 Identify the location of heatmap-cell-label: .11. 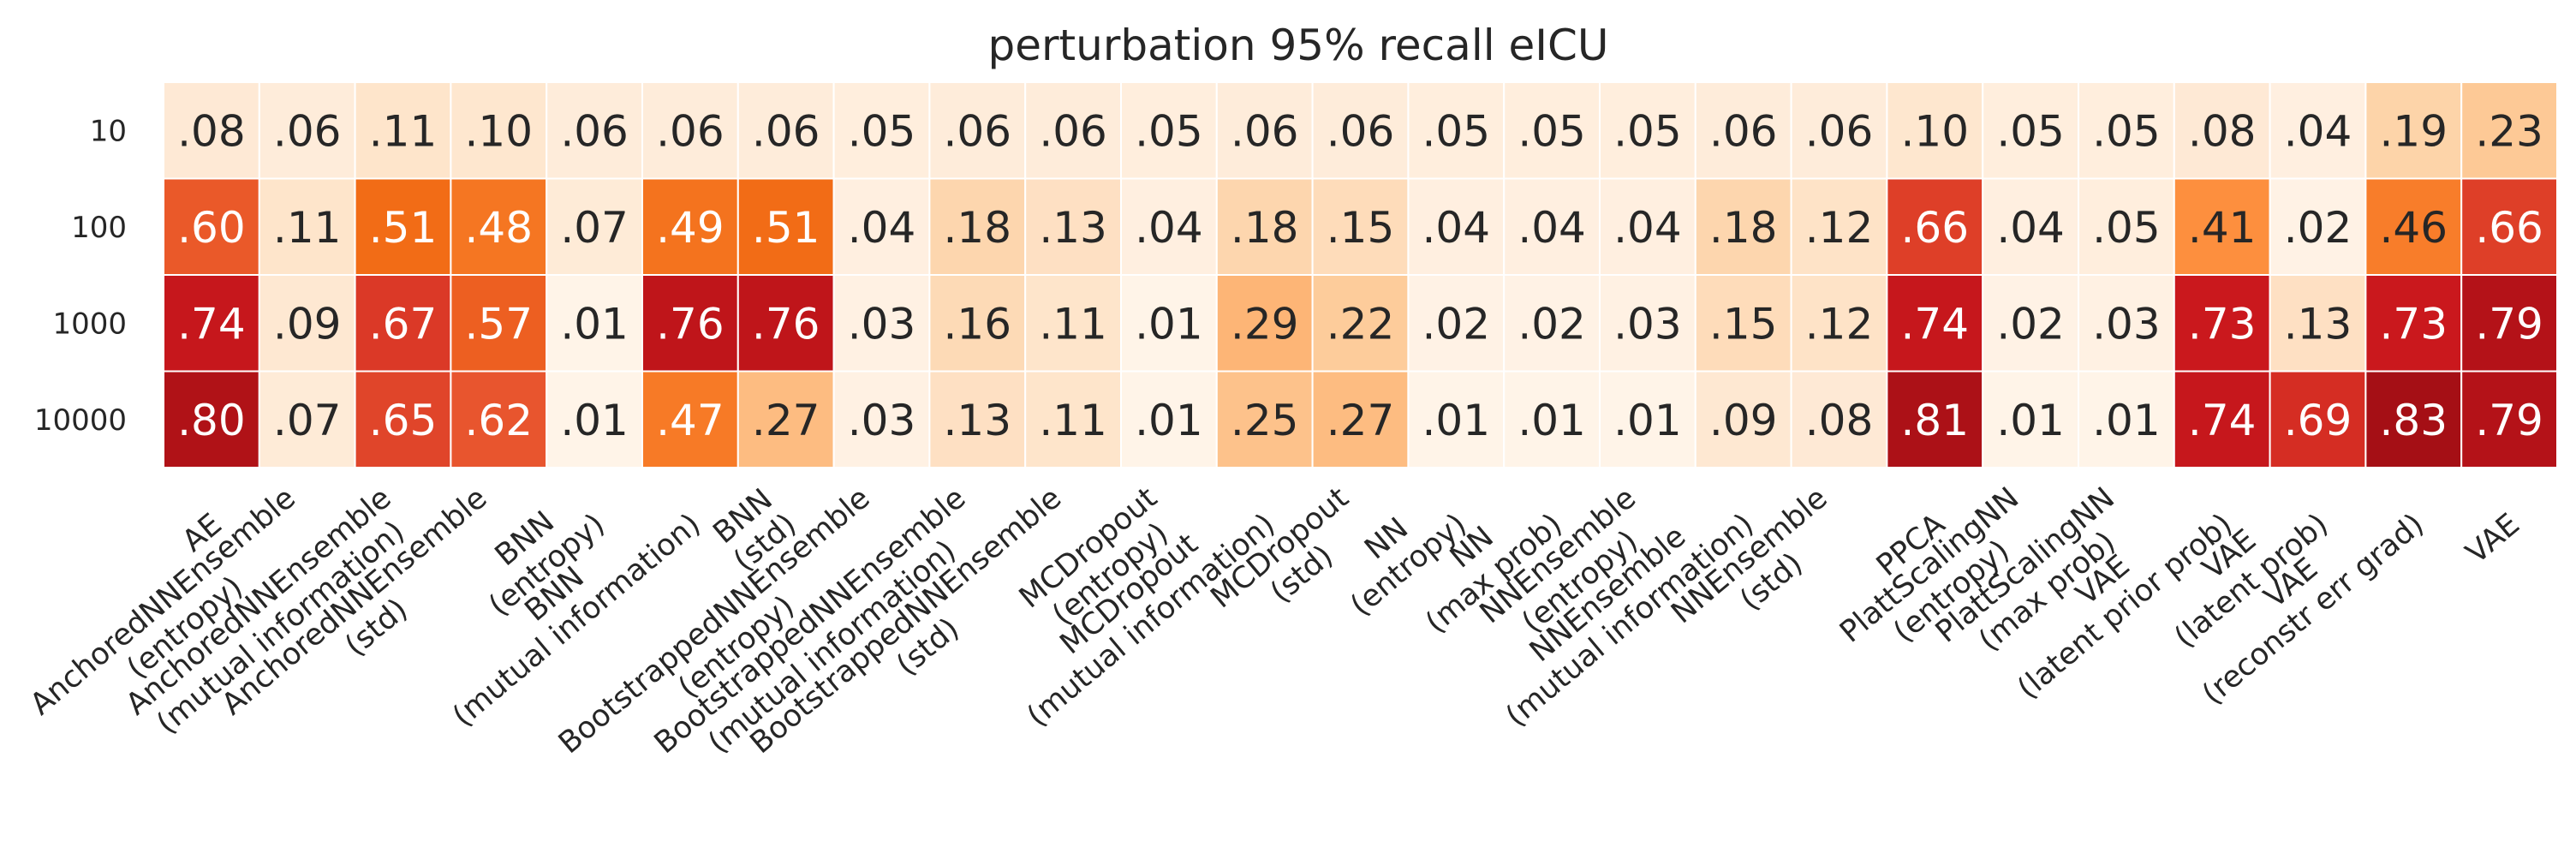
(403, 131).